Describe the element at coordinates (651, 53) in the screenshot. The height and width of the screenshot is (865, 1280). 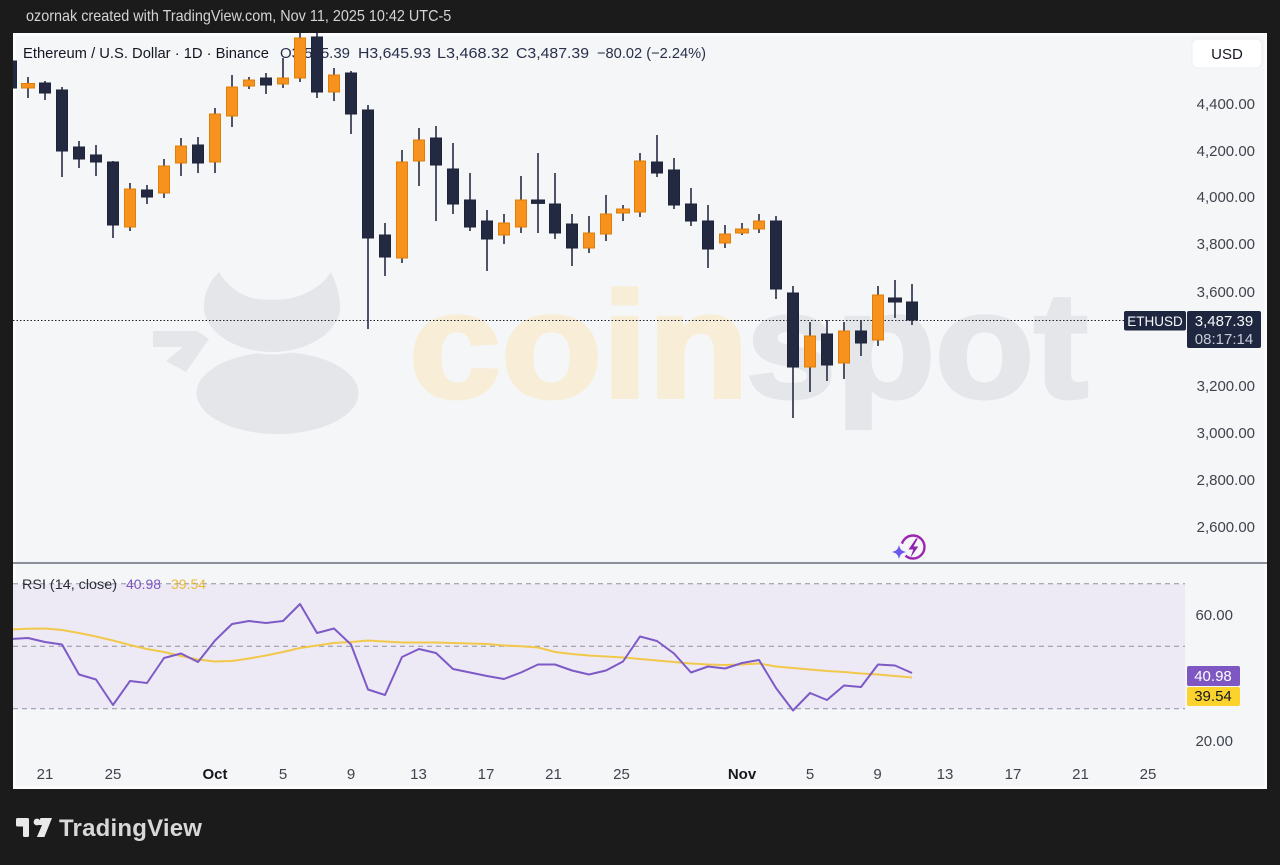
I see `svg-text: −80.02 (−2.24%)` at that location.